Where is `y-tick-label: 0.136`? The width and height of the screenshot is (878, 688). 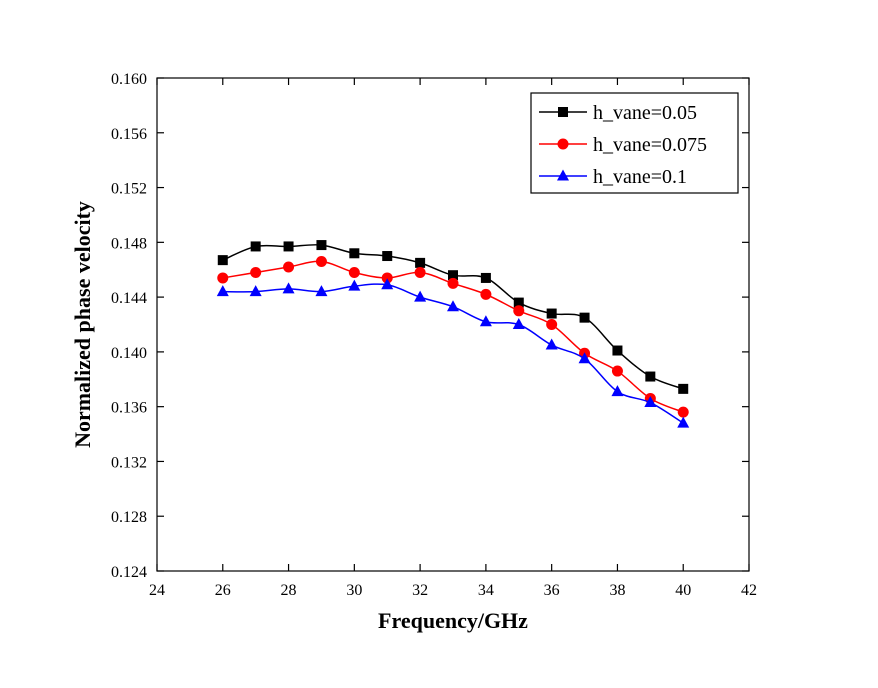 y-tick-label: 0.136 is located at coordinates (129, 408).